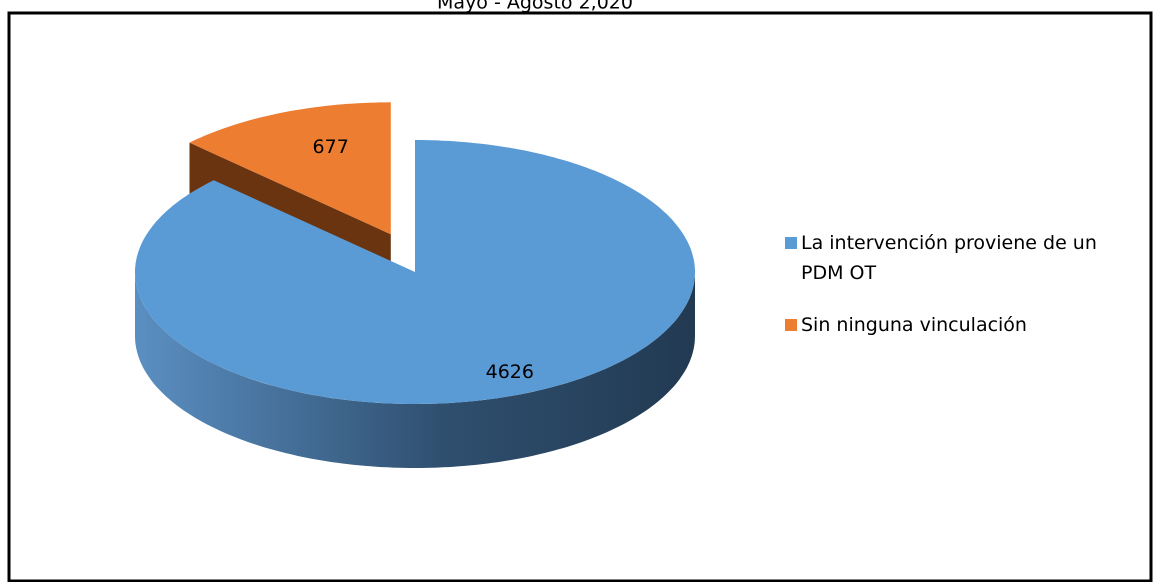 This screenshot has width=1156, height=582. What do you see at coordinates (423, 259) in the screenshot?
I see `data-labels: 677 4626` at bounding box center [423, 259].